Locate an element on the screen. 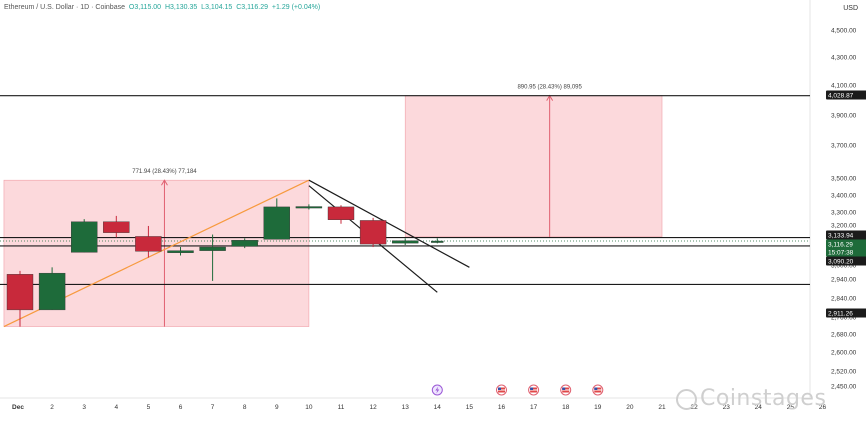 Image resolution: width=866 pixels, height=423 pixels. date-tick-label: 13 is located at coordinates (406, 407).